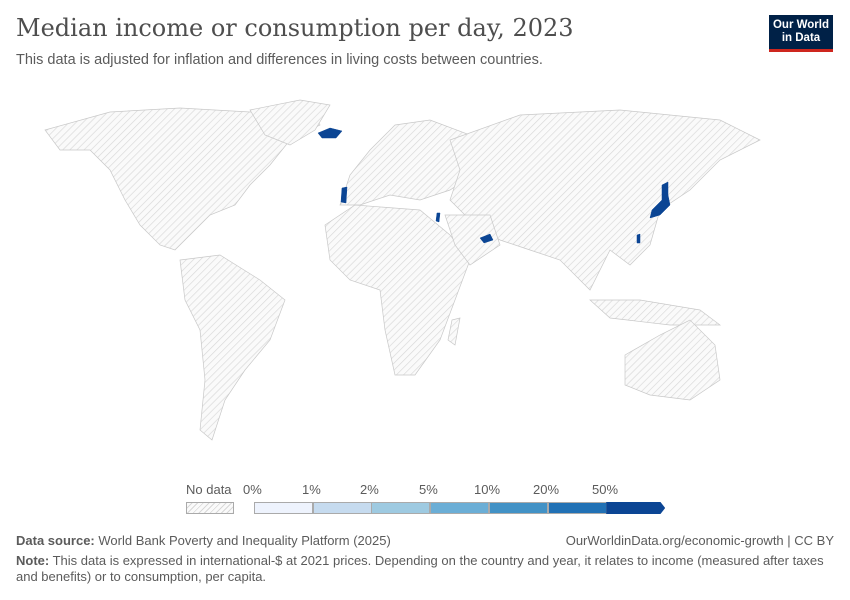 The image size is (850, 600). What do you see at coordinates (232, 347) in the screenshot?
I see `south-america` at bounding box center [232, 347].